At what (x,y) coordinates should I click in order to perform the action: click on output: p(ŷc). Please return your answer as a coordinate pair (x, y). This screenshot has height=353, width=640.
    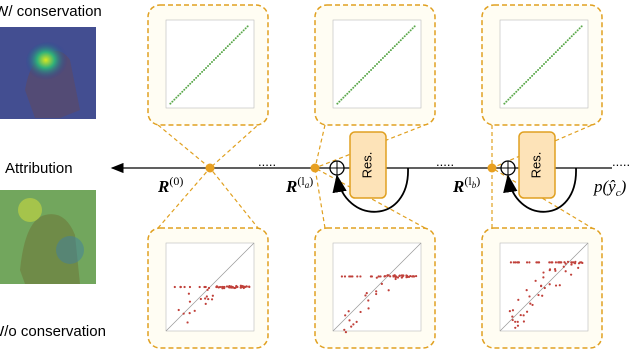
    Looking at the image, I should click on (610, 188).